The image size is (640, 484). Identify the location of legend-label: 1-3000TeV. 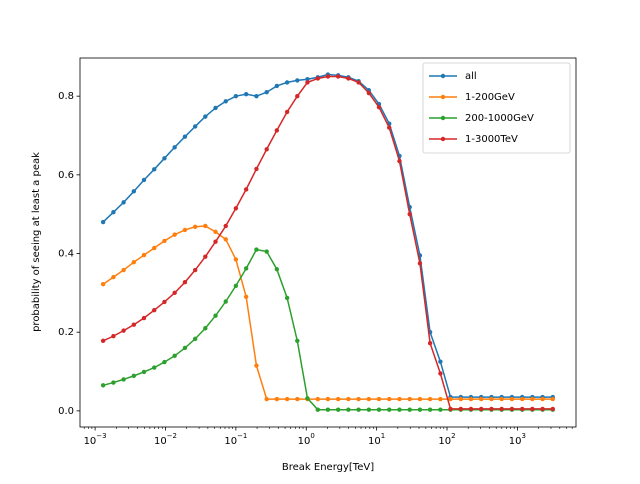
(491, 139).